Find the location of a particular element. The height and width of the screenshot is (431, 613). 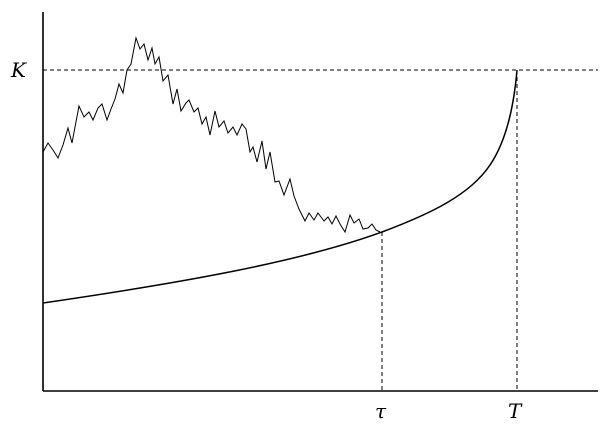

strike-label: K is located at coordinates (18, 70).